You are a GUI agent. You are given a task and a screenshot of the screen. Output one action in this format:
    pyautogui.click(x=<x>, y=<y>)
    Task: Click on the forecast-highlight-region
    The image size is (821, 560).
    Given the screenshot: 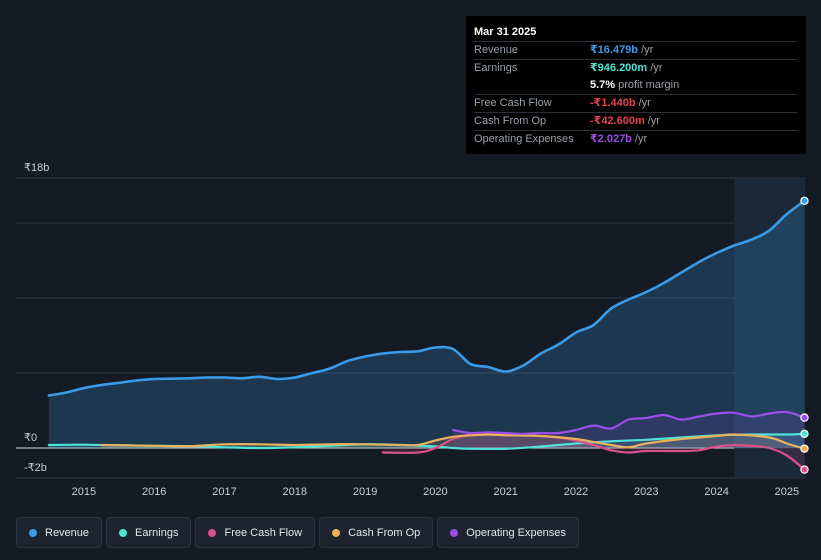 What is the action you would take?
    pyautogui.click(x=769, y=328)
    